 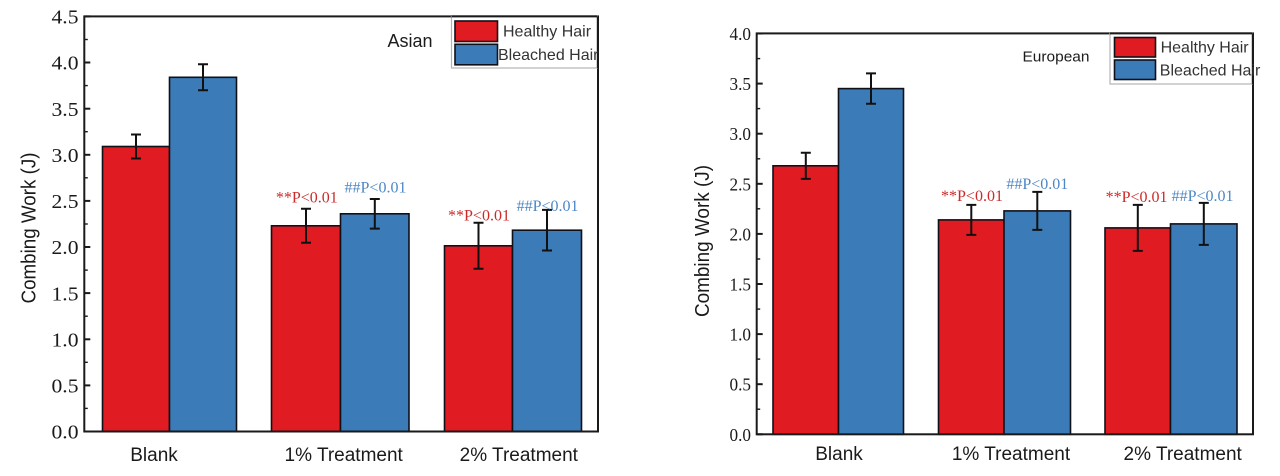 What do you see at coordinates (65, 18) in the screenshot?
I see `svg-text: 4.5` at bounding box center [65, 18].